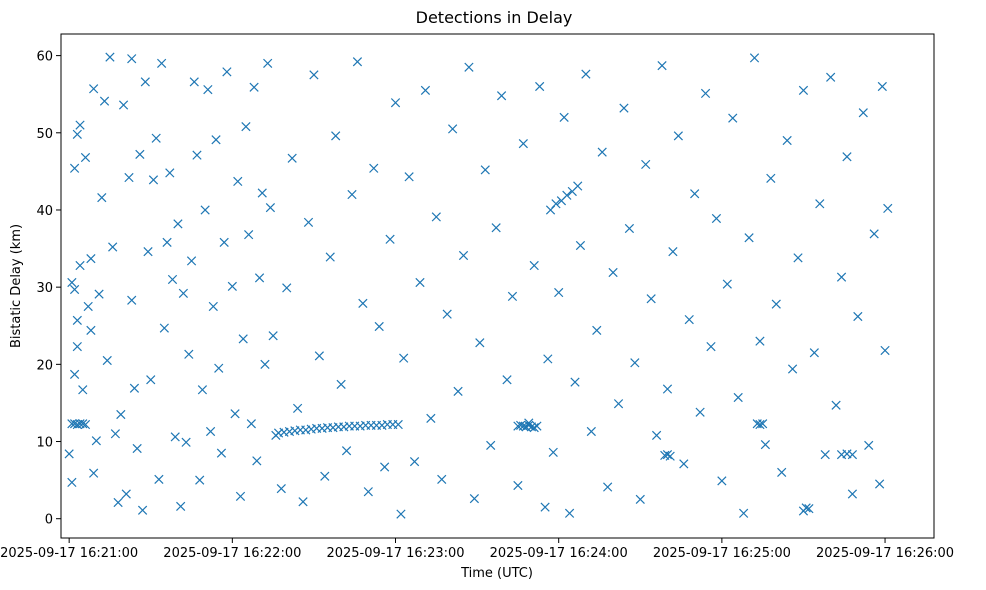 The width and height of the screenshot is (986, 590). Describe the element at coordinates (722, 553) in the screenshot. I see `x-tick-label: 2025-09-17 16:25:00` at that location.